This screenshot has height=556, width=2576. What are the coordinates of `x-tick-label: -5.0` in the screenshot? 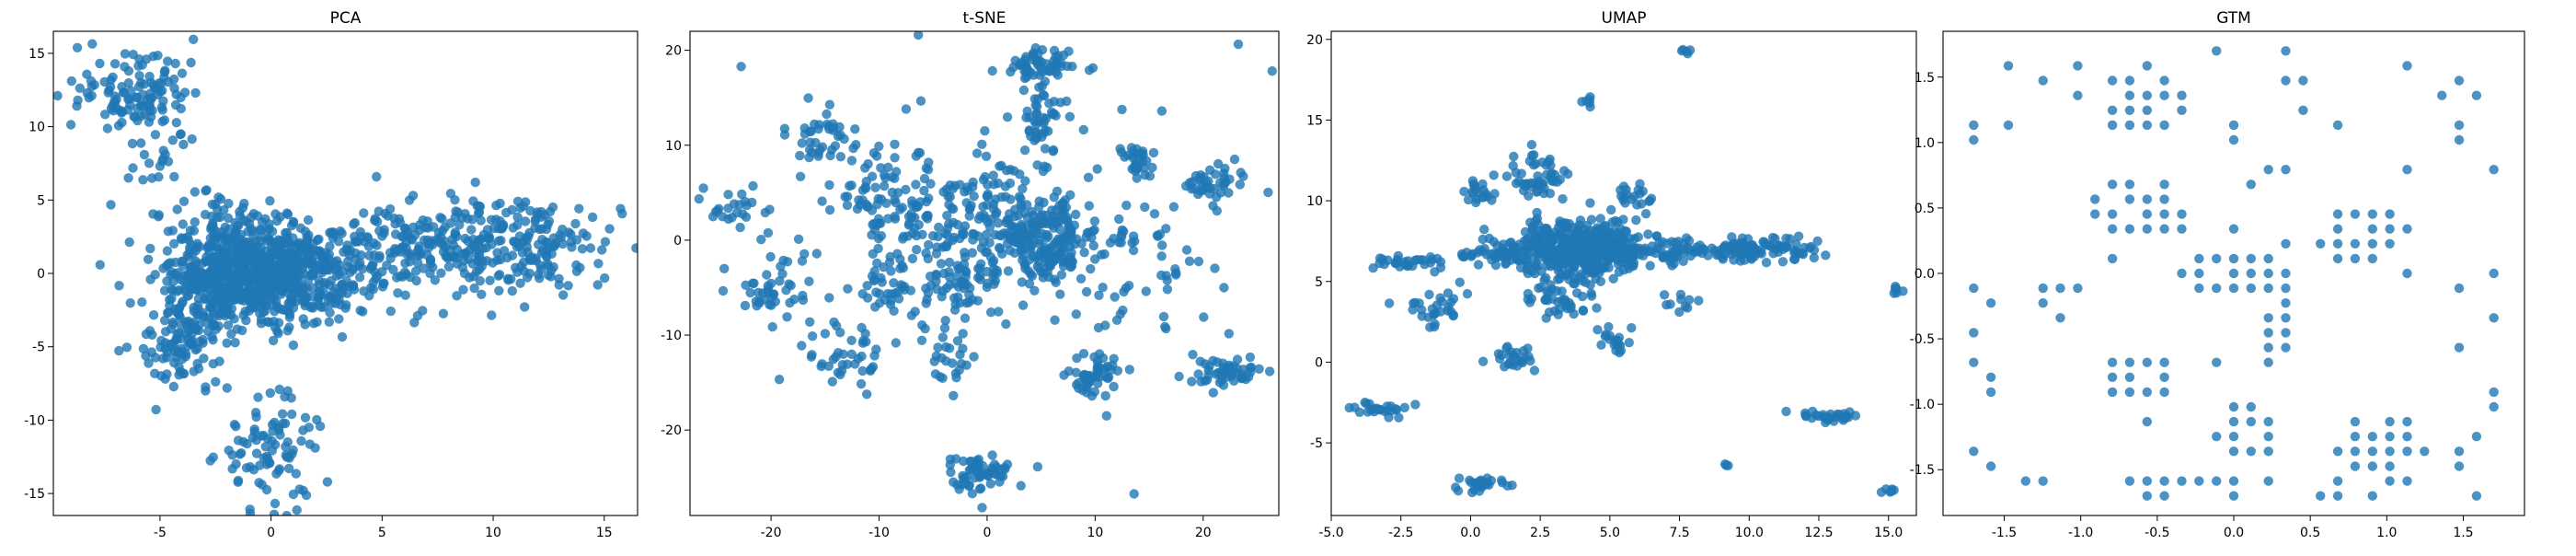 It's located at (1330, 533).